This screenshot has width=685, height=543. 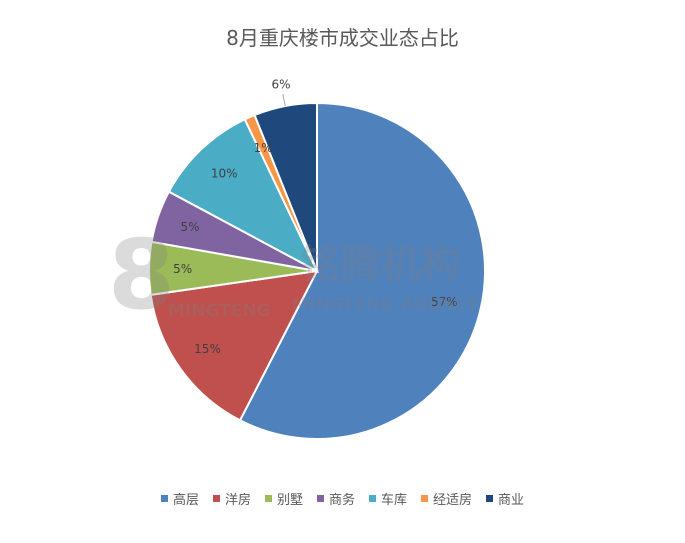 What do you see at coordinates (141, 275) in the screenshot?
I see `watermark-logo-number: 8` at bounding box center [141, 275].